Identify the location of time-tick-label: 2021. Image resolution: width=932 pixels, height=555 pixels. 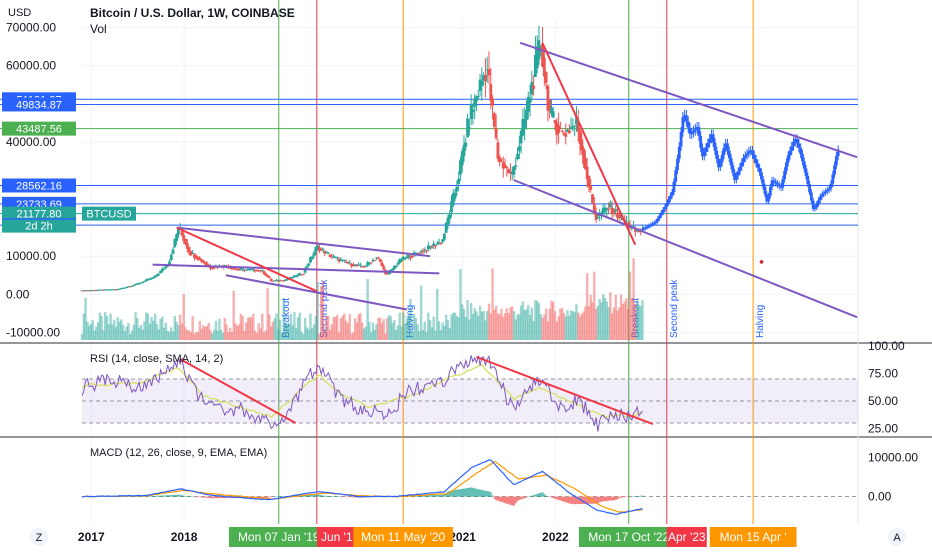
(462, 537).